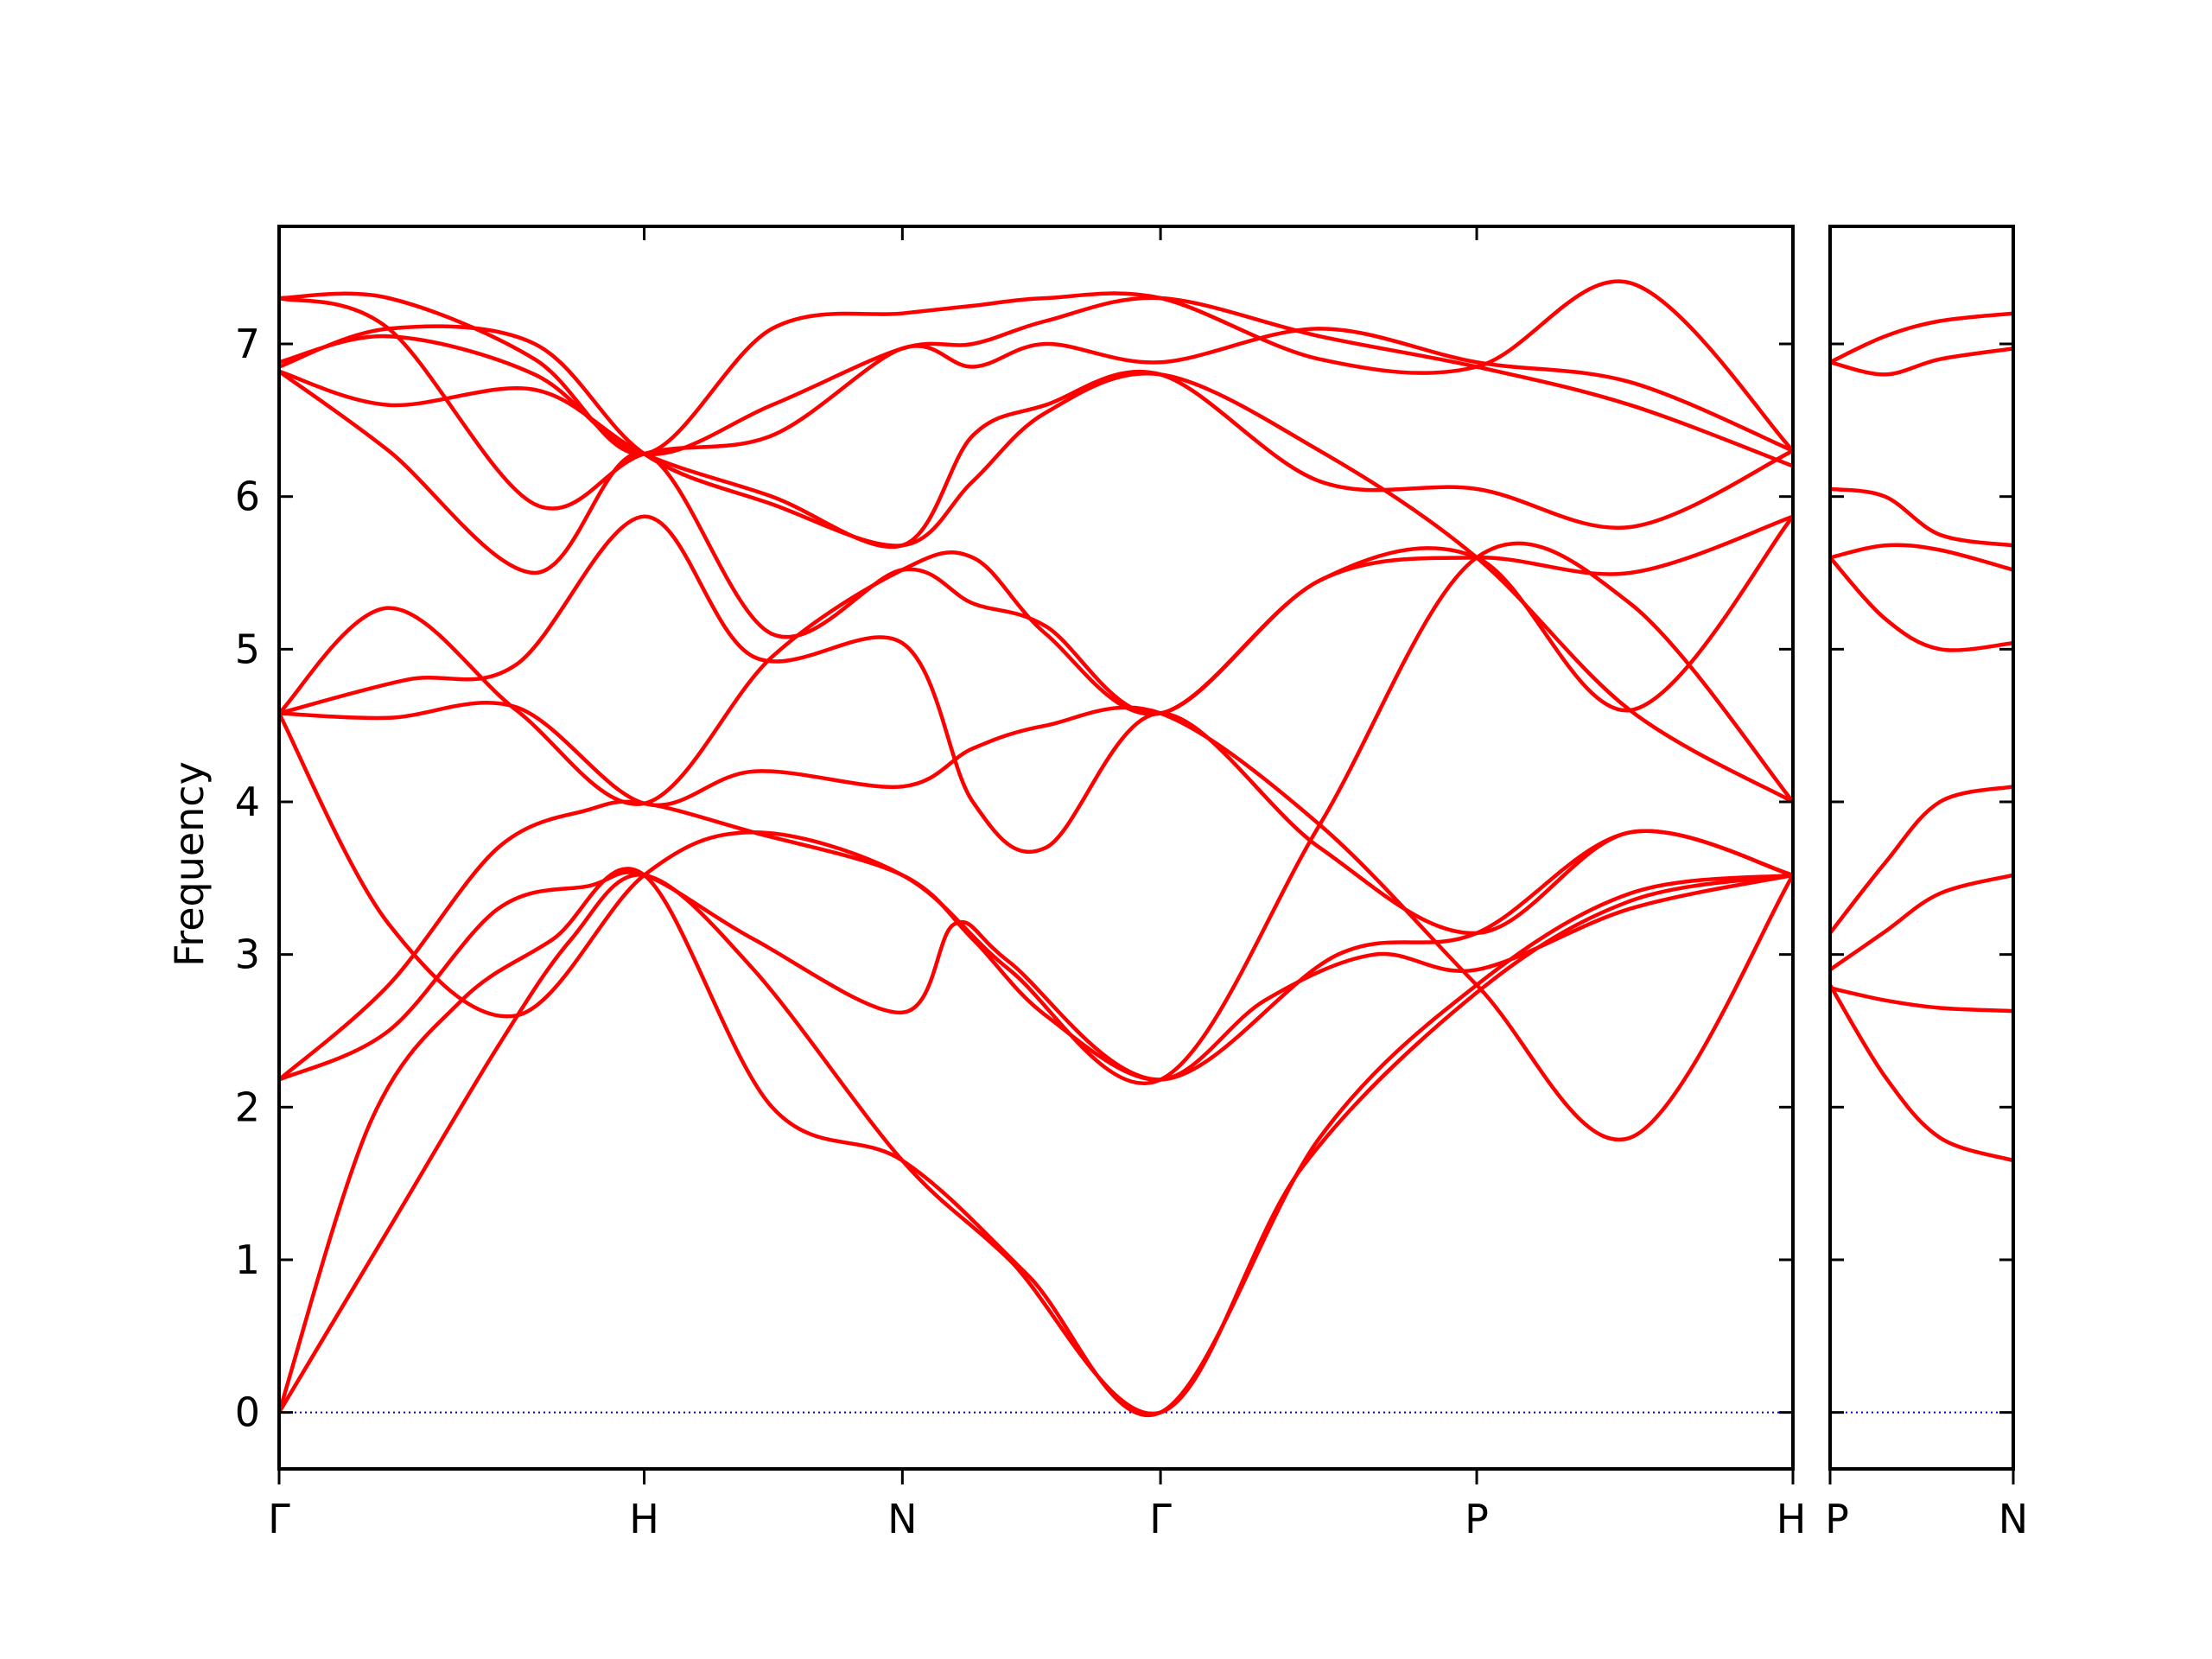 Image resolution: width=2212 pixels, height=1659 pixels. What do you see at coordinates (247, 802) in the screenshot?
I see `y-tick-label: 4` at bounding box center [247, 802].